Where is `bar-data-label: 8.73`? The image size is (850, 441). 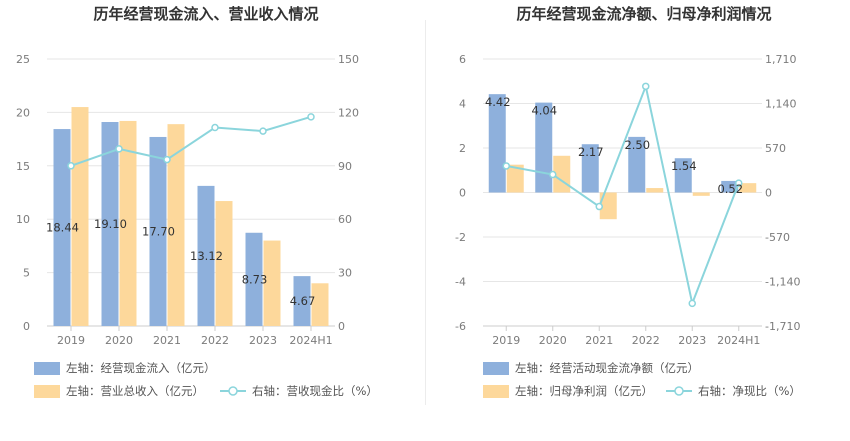
bar-data-label: 8.73 is located at coordinates (255, 279).